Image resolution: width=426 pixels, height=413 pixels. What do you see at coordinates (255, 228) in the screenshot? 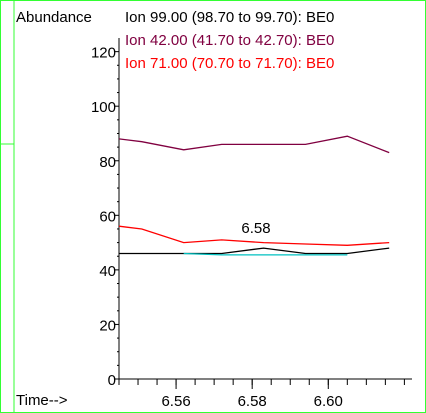
I see `peak-annotation: 6.58` at bounding box center [255, 228].